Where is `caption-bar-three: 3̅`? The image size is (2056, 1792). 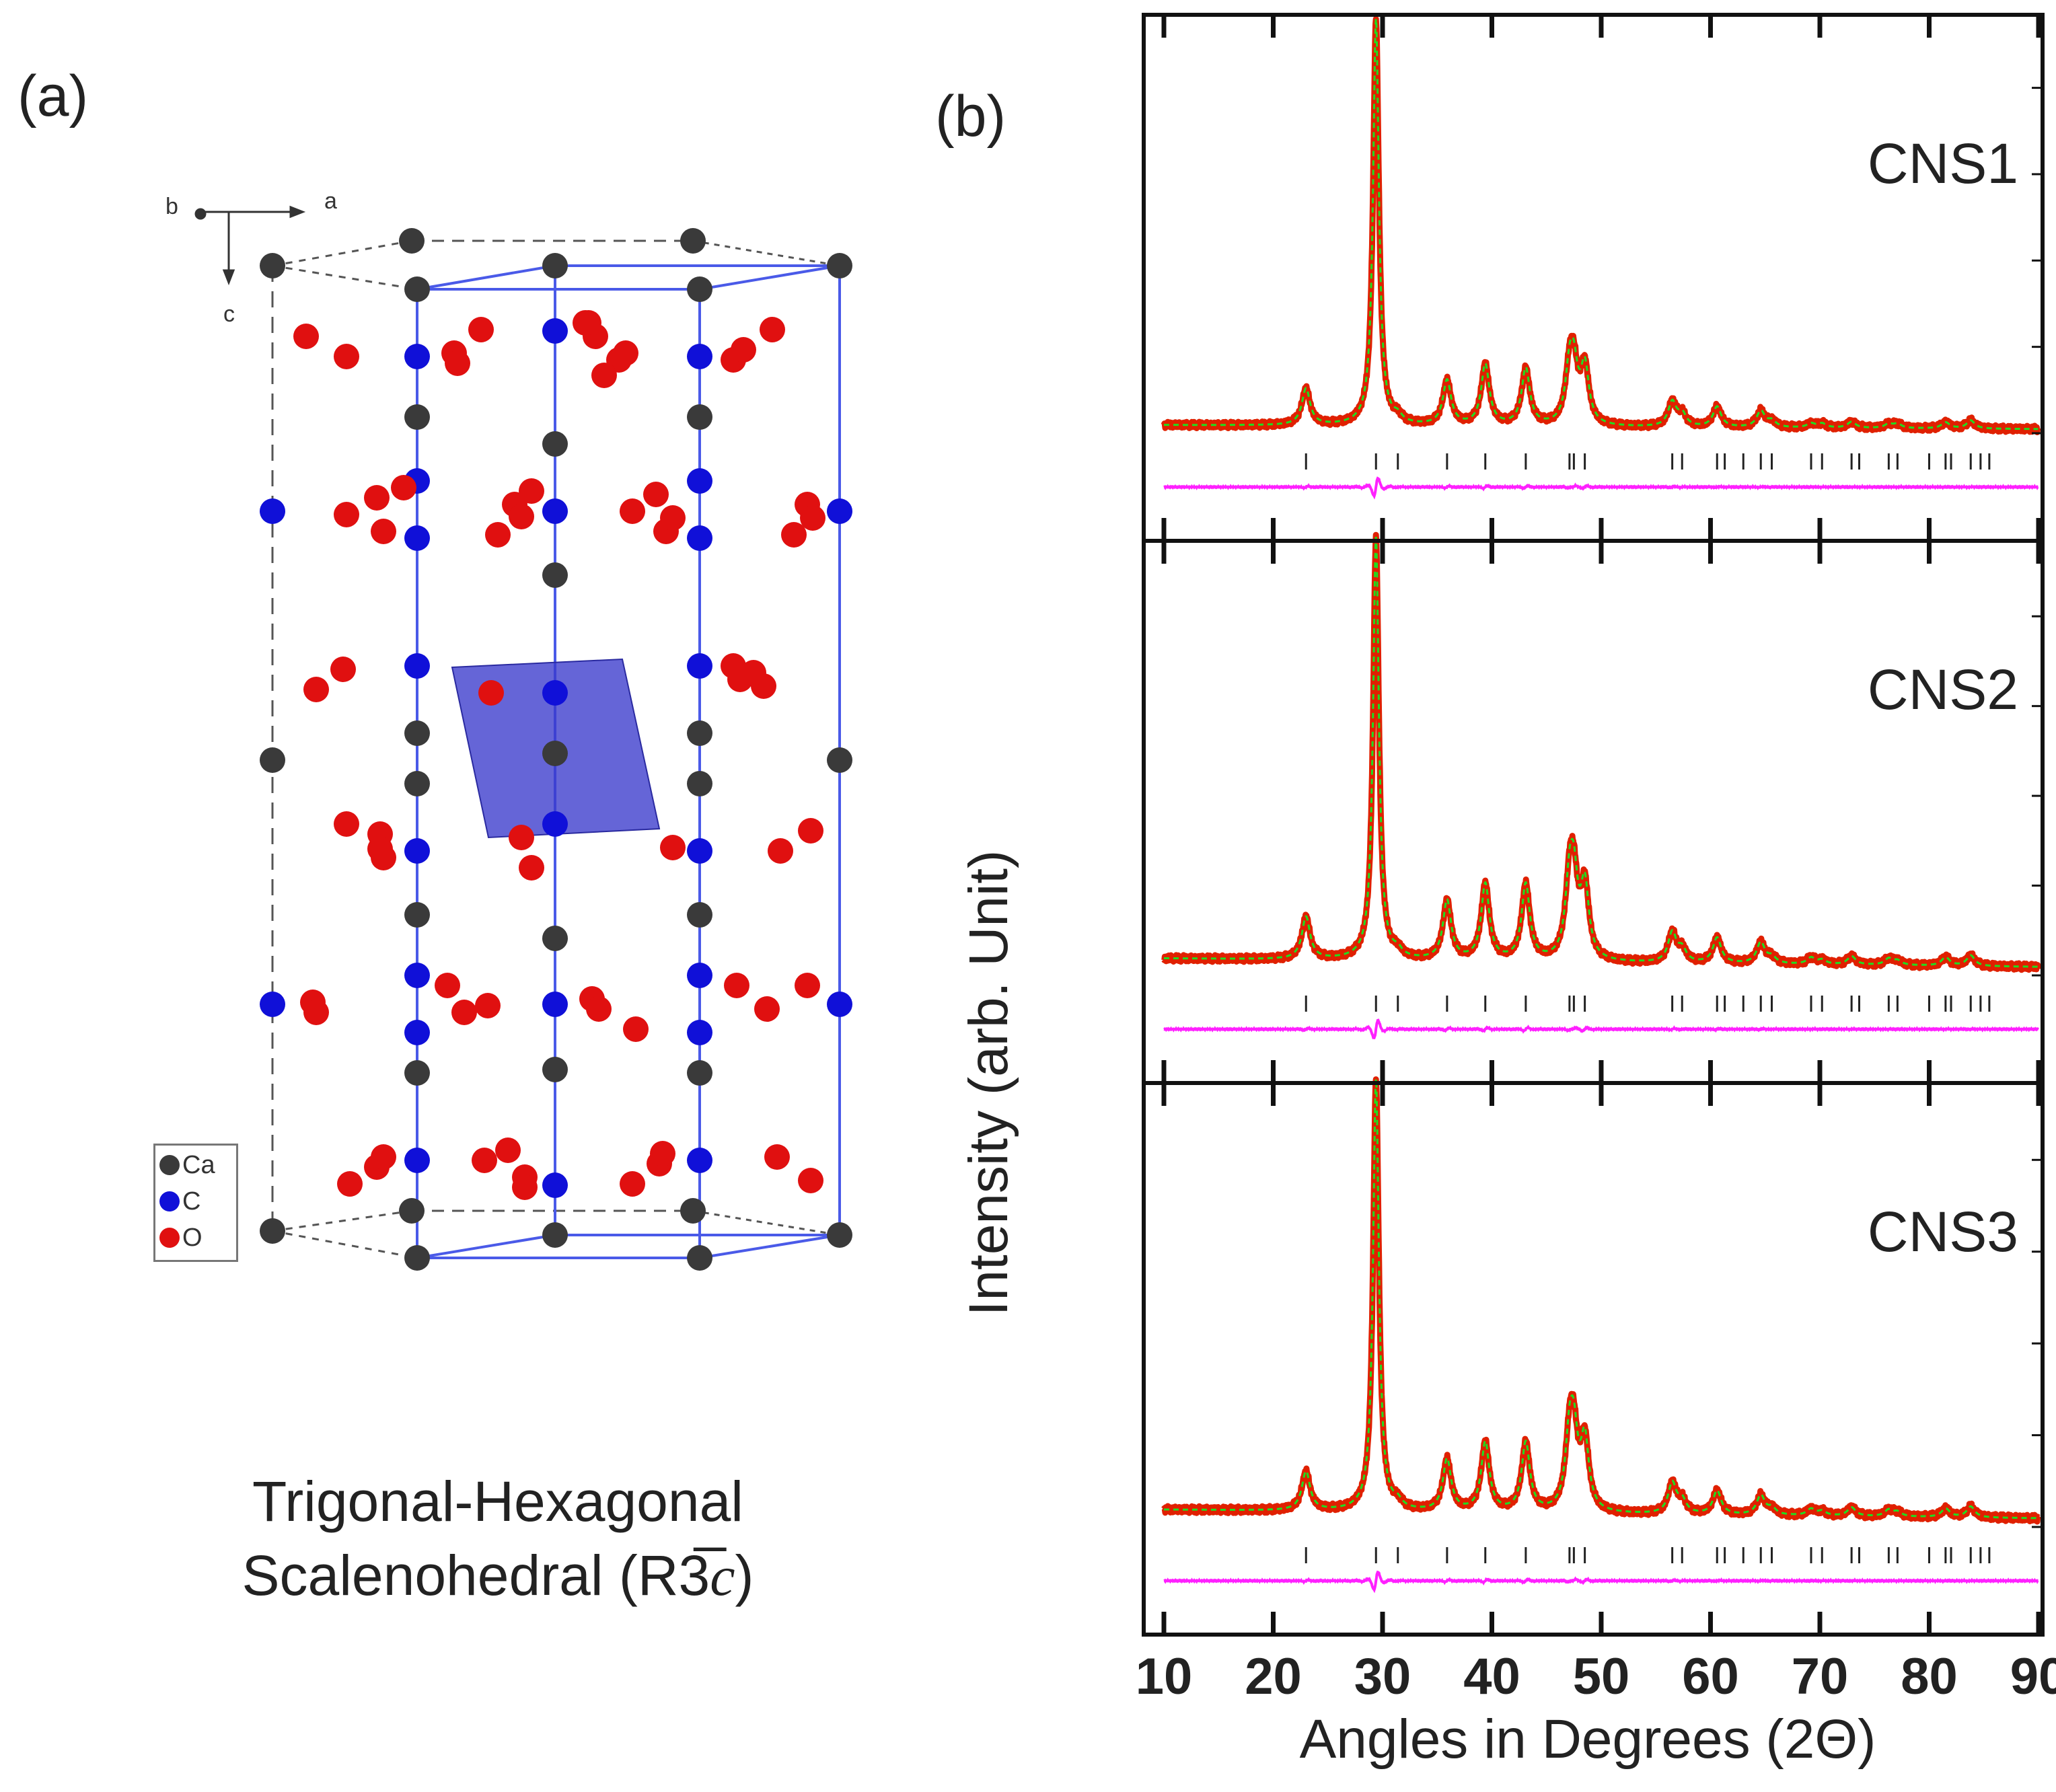 caption-bar-three: 3̅ is located at coordinates (694, 1575).